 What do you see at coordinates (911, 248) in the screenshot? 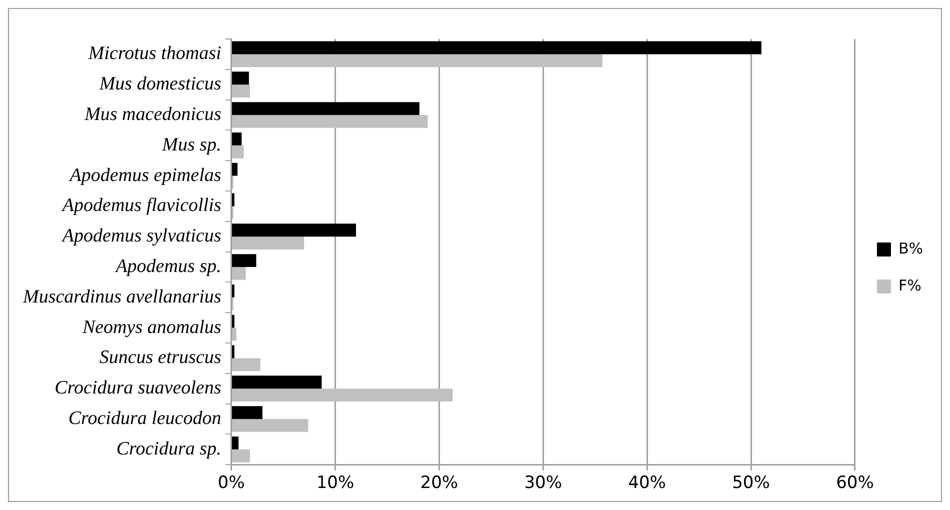
I see `legend-label: B%` at bounding box center [911, 248].